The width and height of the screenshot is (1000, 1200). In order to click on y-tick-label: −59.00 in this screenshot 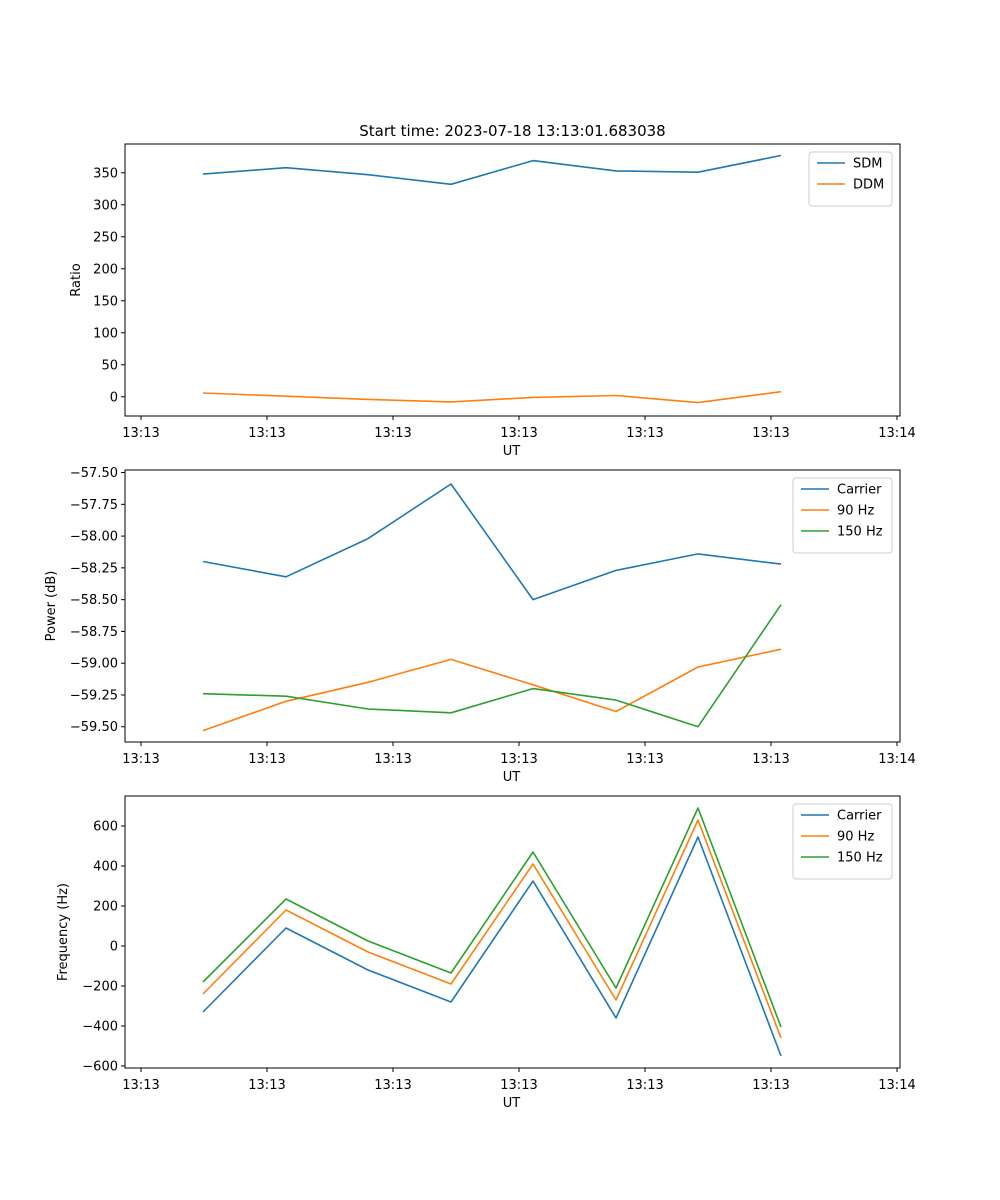, I will do `click(94, 664)`.